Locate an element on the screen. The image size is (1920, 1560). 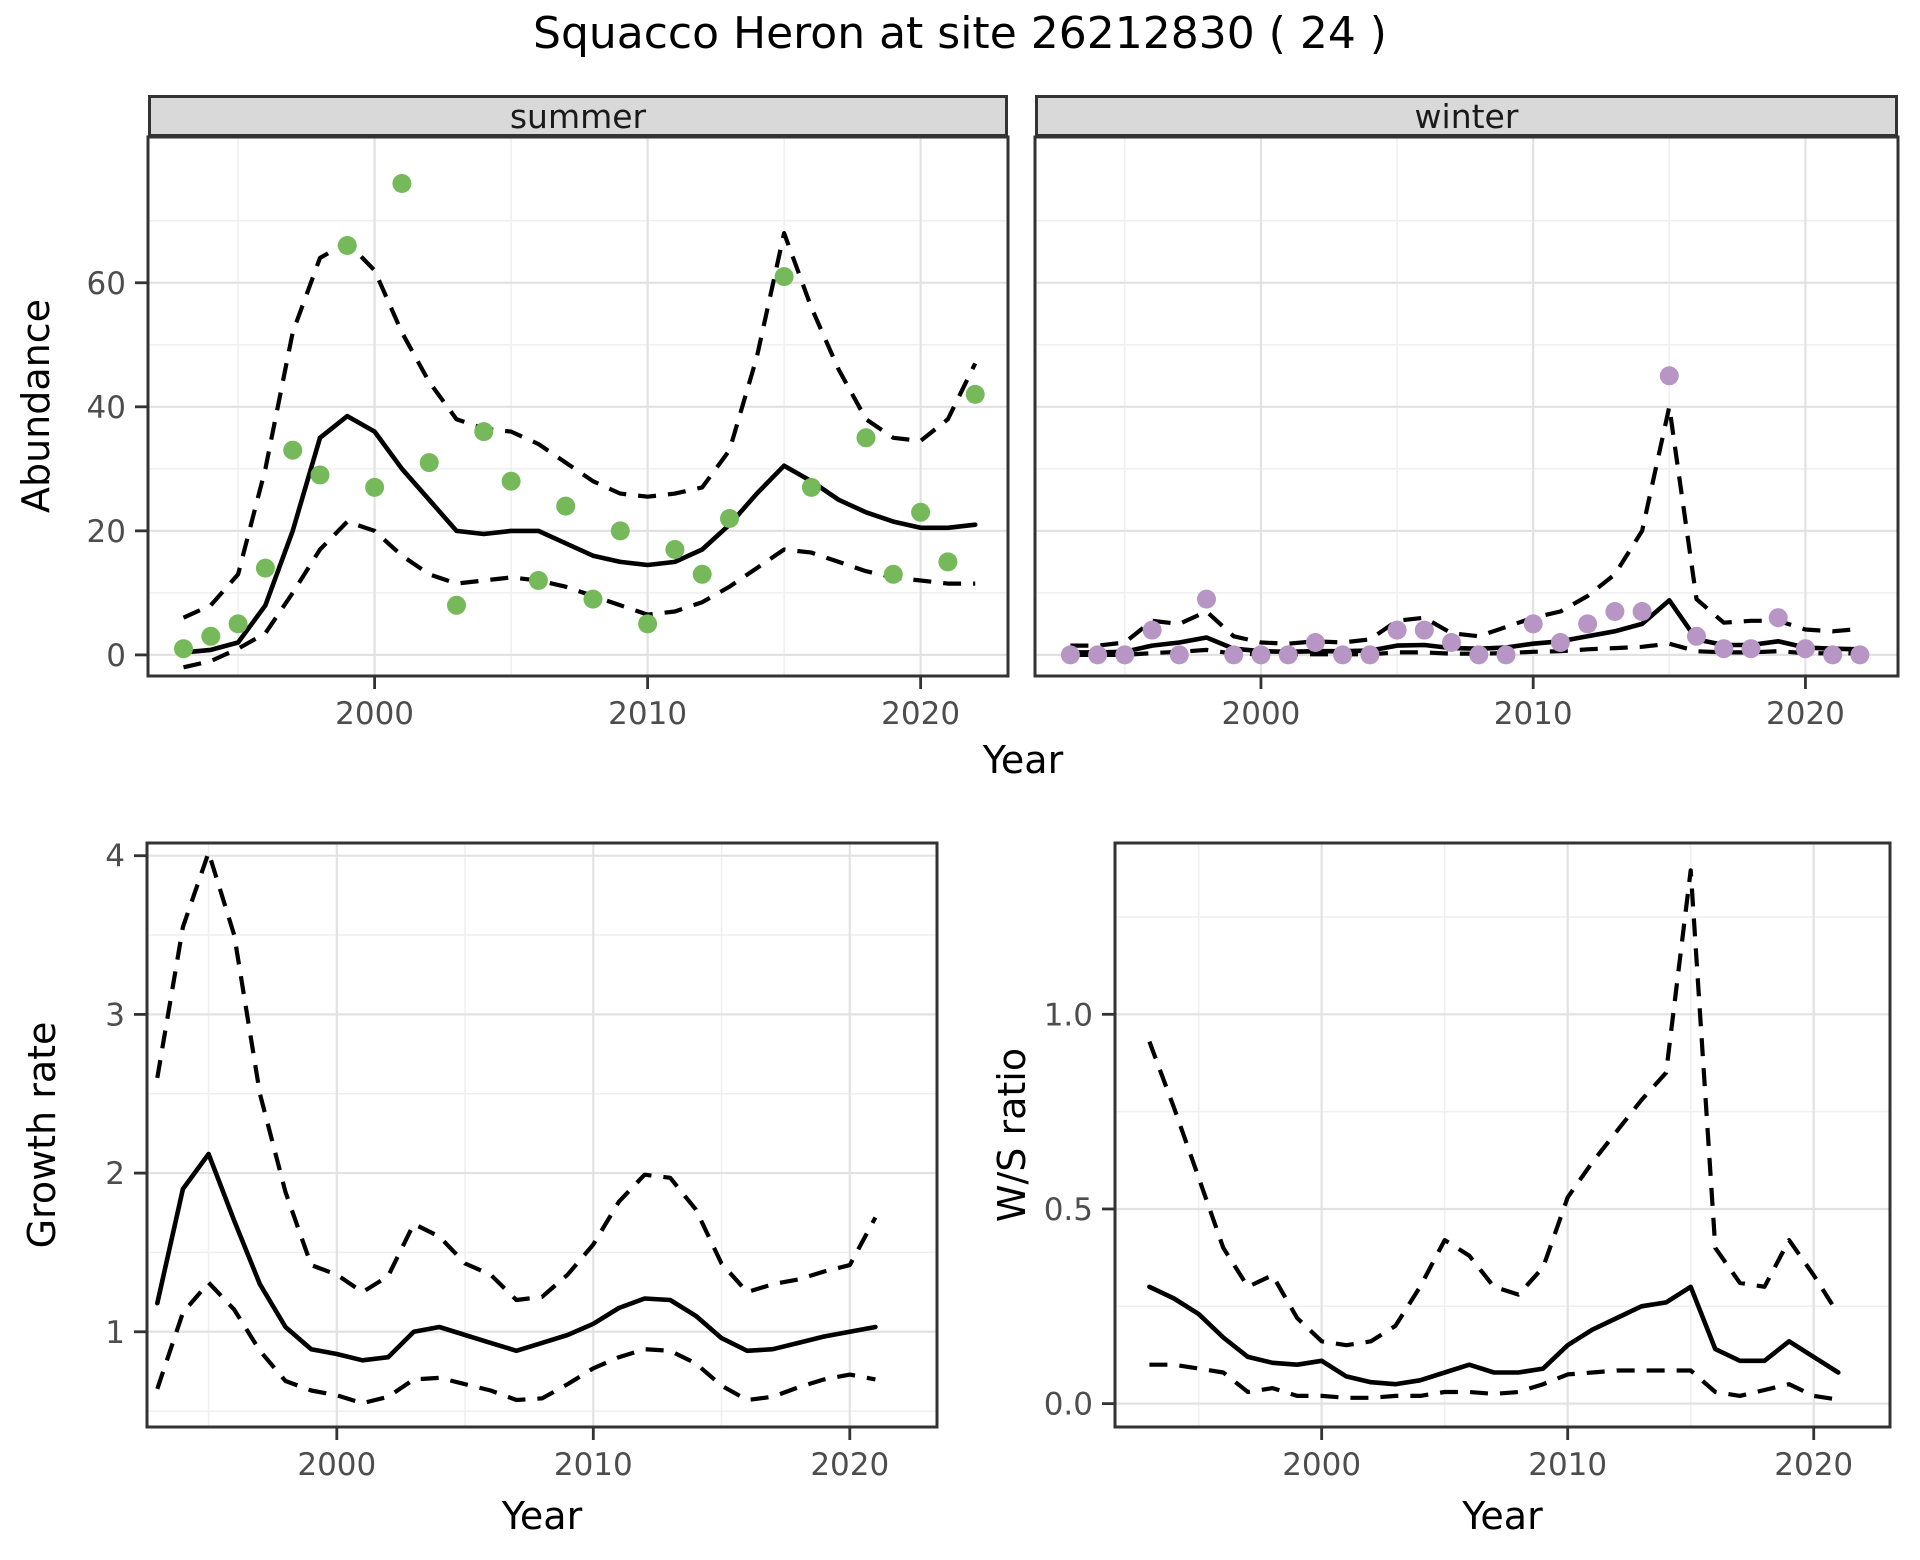
page-title: Squacco Heron at site 26212830 ( 24 ) is located at coordinates (960, 33).